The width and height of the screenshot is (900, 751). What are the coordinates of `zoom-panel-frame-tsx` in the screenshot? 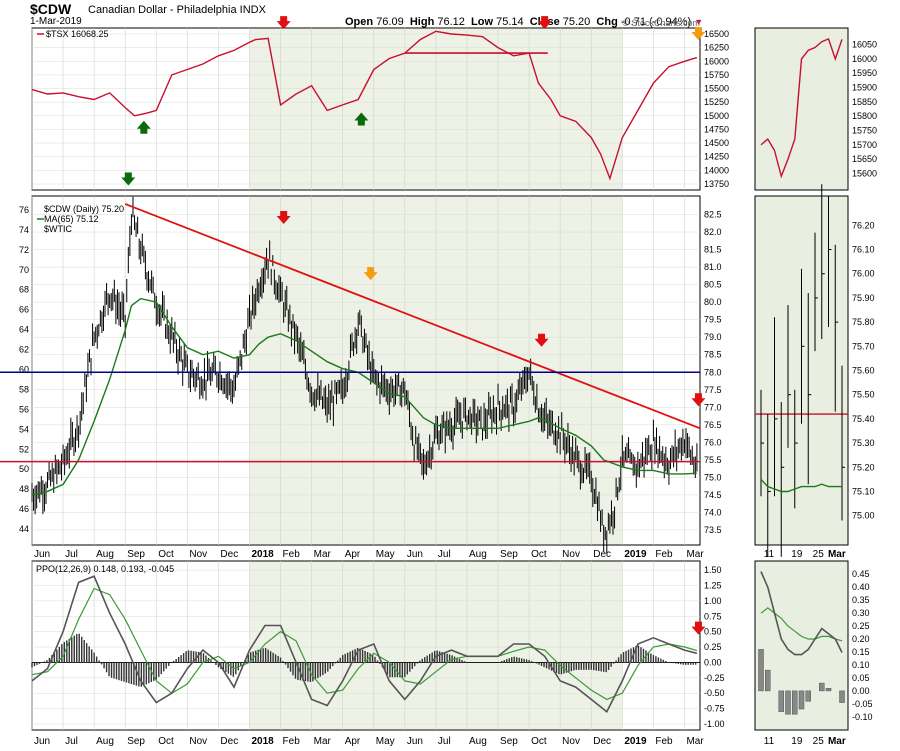 It's located at (801, 109).